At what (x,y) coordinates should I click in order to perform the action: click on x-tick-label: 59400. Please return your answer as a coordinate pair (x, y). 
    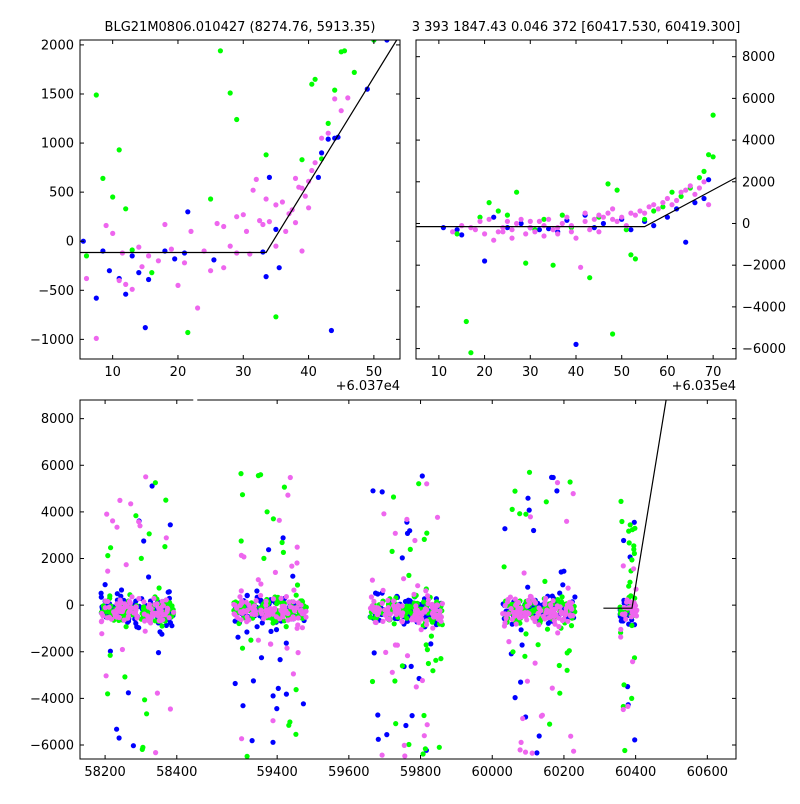
    Looking at the image, I should click on (276, 772).